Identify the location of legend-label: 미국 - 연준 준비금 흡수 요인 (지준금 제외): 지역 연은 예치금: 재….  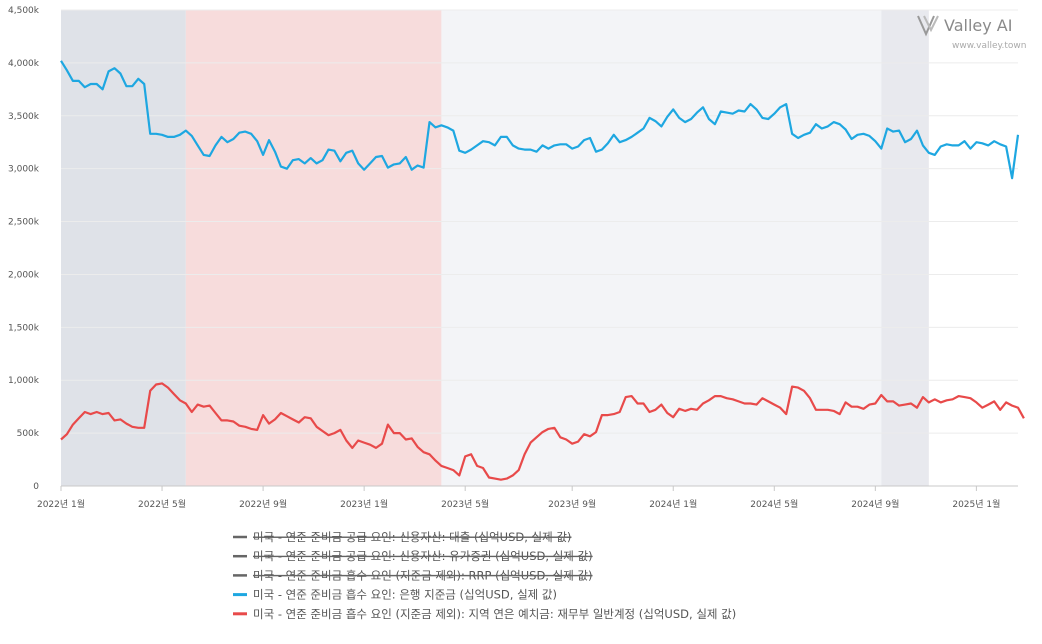
(494, 614).